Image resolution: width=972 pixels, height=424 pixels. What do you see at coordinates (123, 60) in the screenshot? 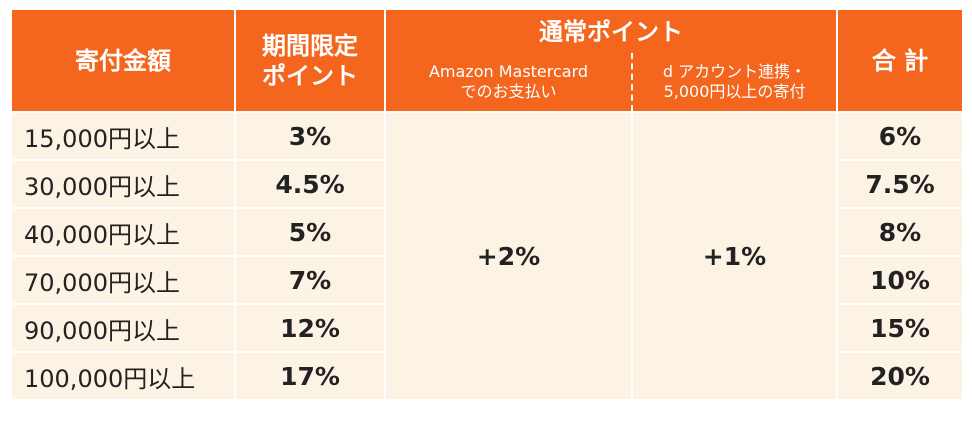
I see `header-amount: 寄付金額` at bounding box center [123, 60].